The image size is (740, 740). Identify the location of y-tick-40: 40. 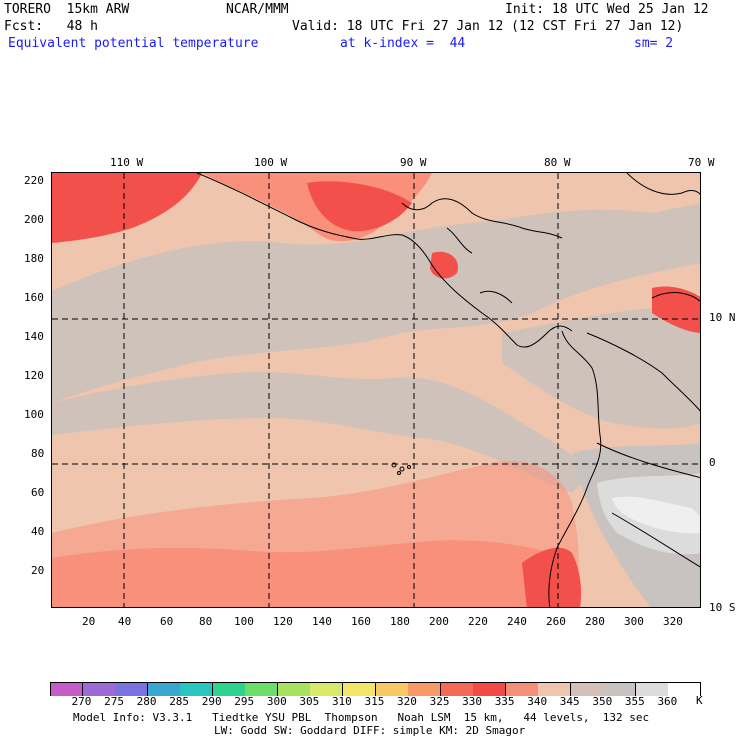
(38, 531).